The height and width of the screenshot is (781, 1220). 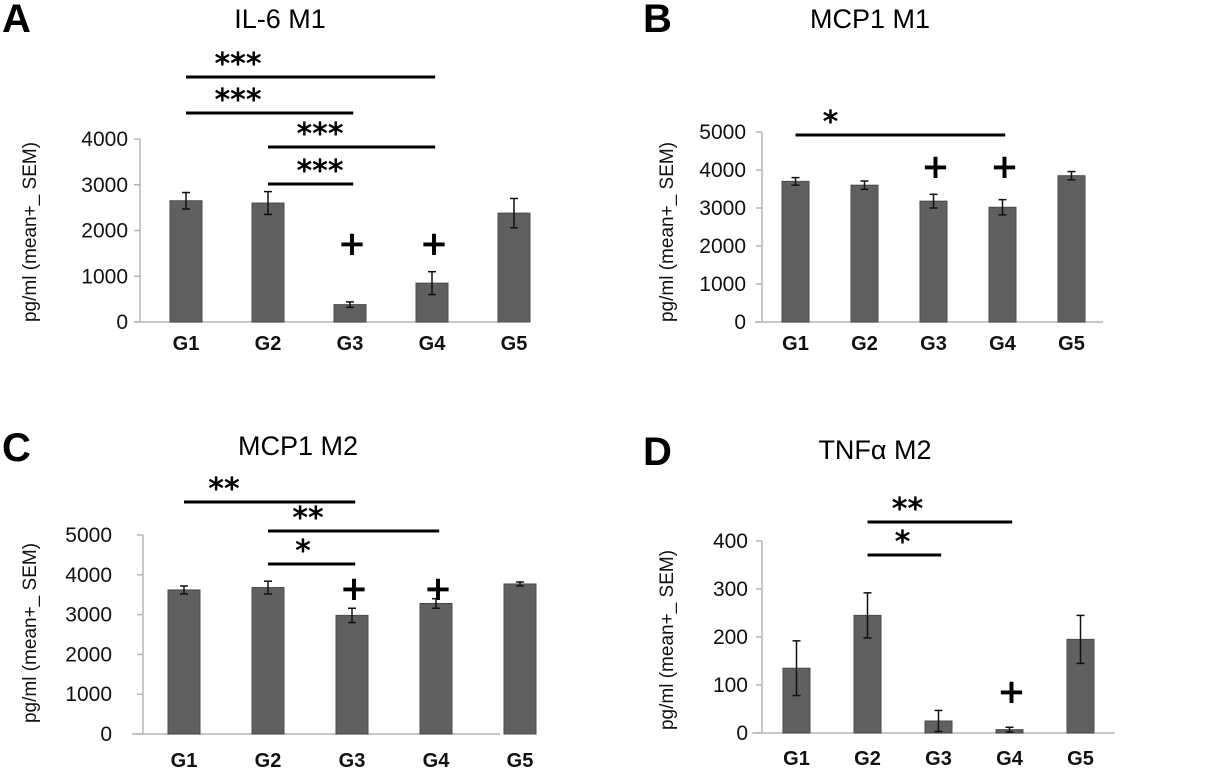 What do you see at coordinates (298, 446) in the screenshot?
I see `chart-title: MCP1 M2` at bounding box center [298, 446].